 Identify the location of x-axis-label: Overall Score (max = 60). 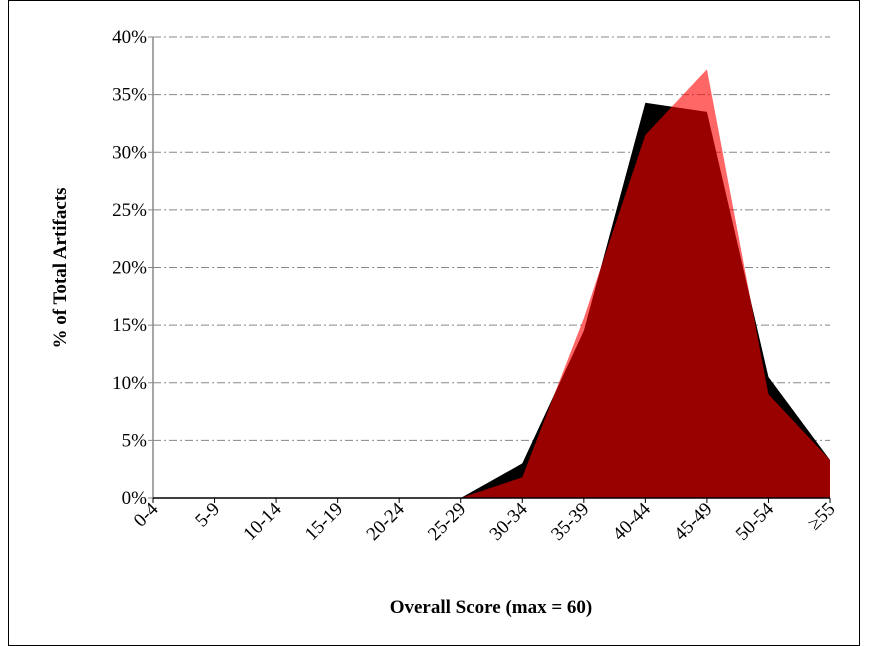
(491, 607).